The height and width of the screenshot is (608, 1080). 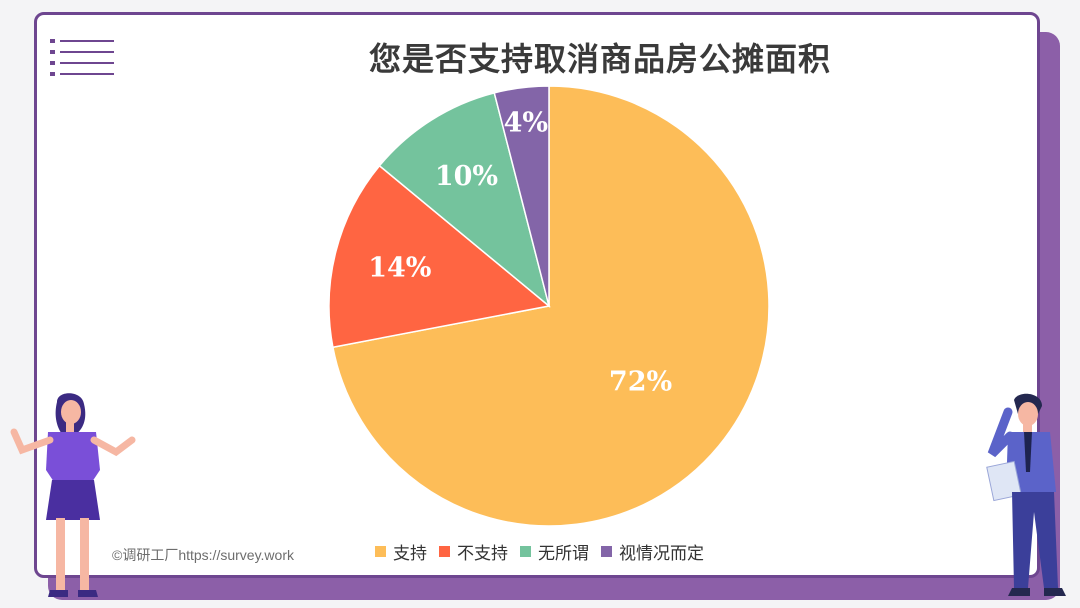 What do you see at coordinates (1026, 494) in the screenshot?
I see `man-on-phone-illustration` at bounding box center [1026, 494].